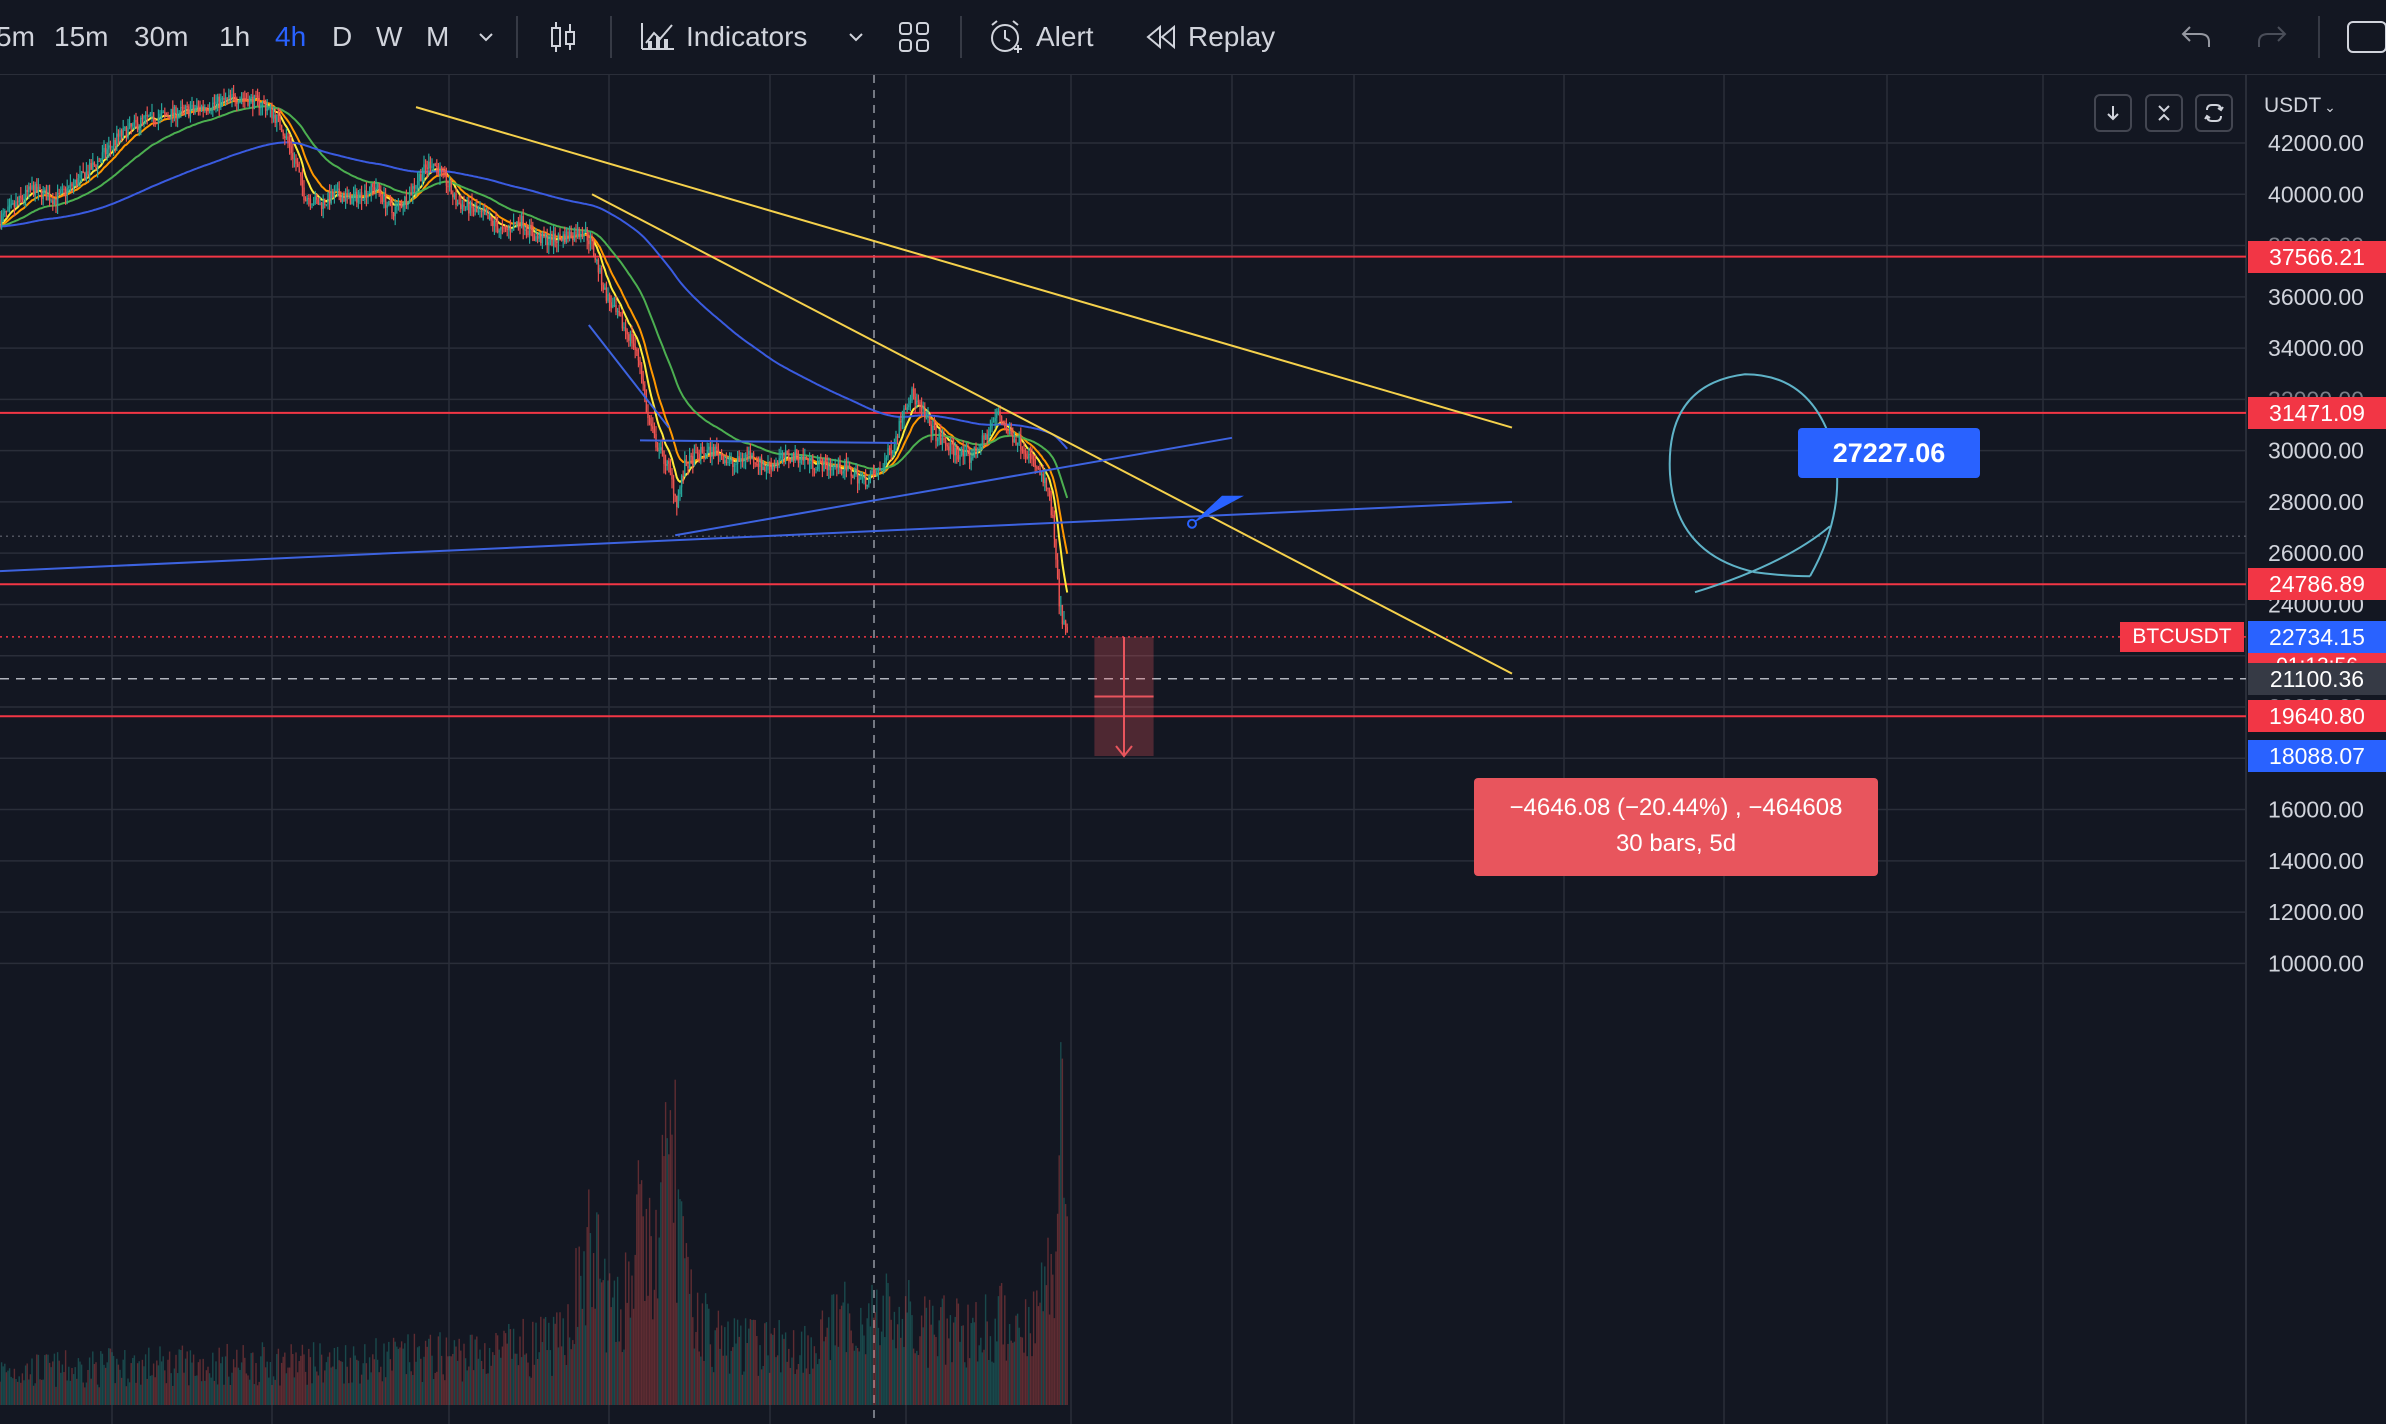 This screenshot has width=2386, height=1424. I want to click on interval-5m: 5m, so click(17, 36).